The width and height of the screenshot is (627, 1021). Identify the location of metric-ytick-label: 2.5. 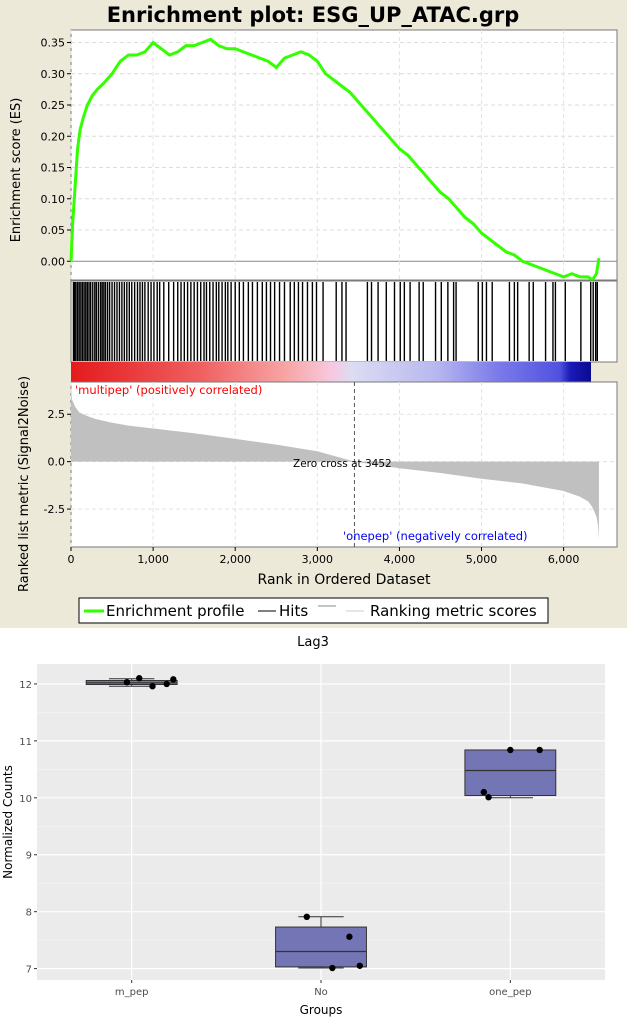
(57, 414).